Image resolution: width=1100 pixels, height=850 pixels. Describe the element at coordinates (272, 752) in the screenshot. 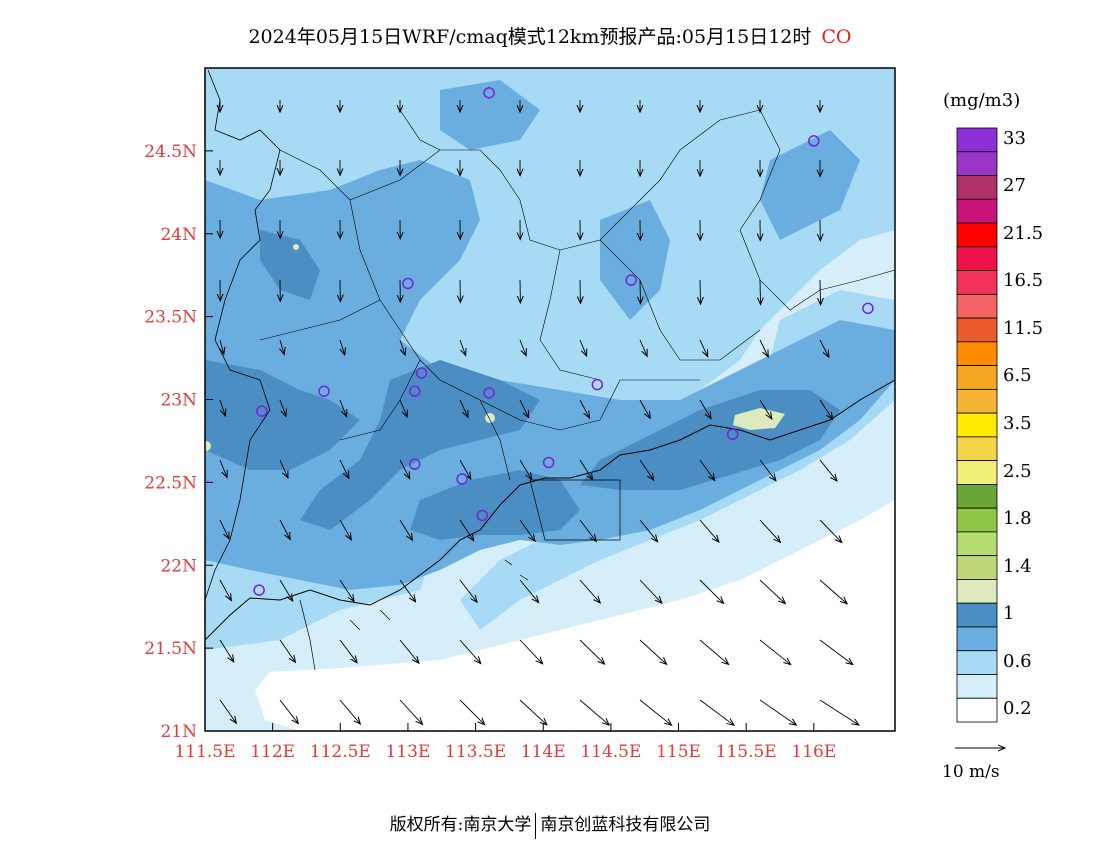

I see `lon-tick-label: 112E` at that location.